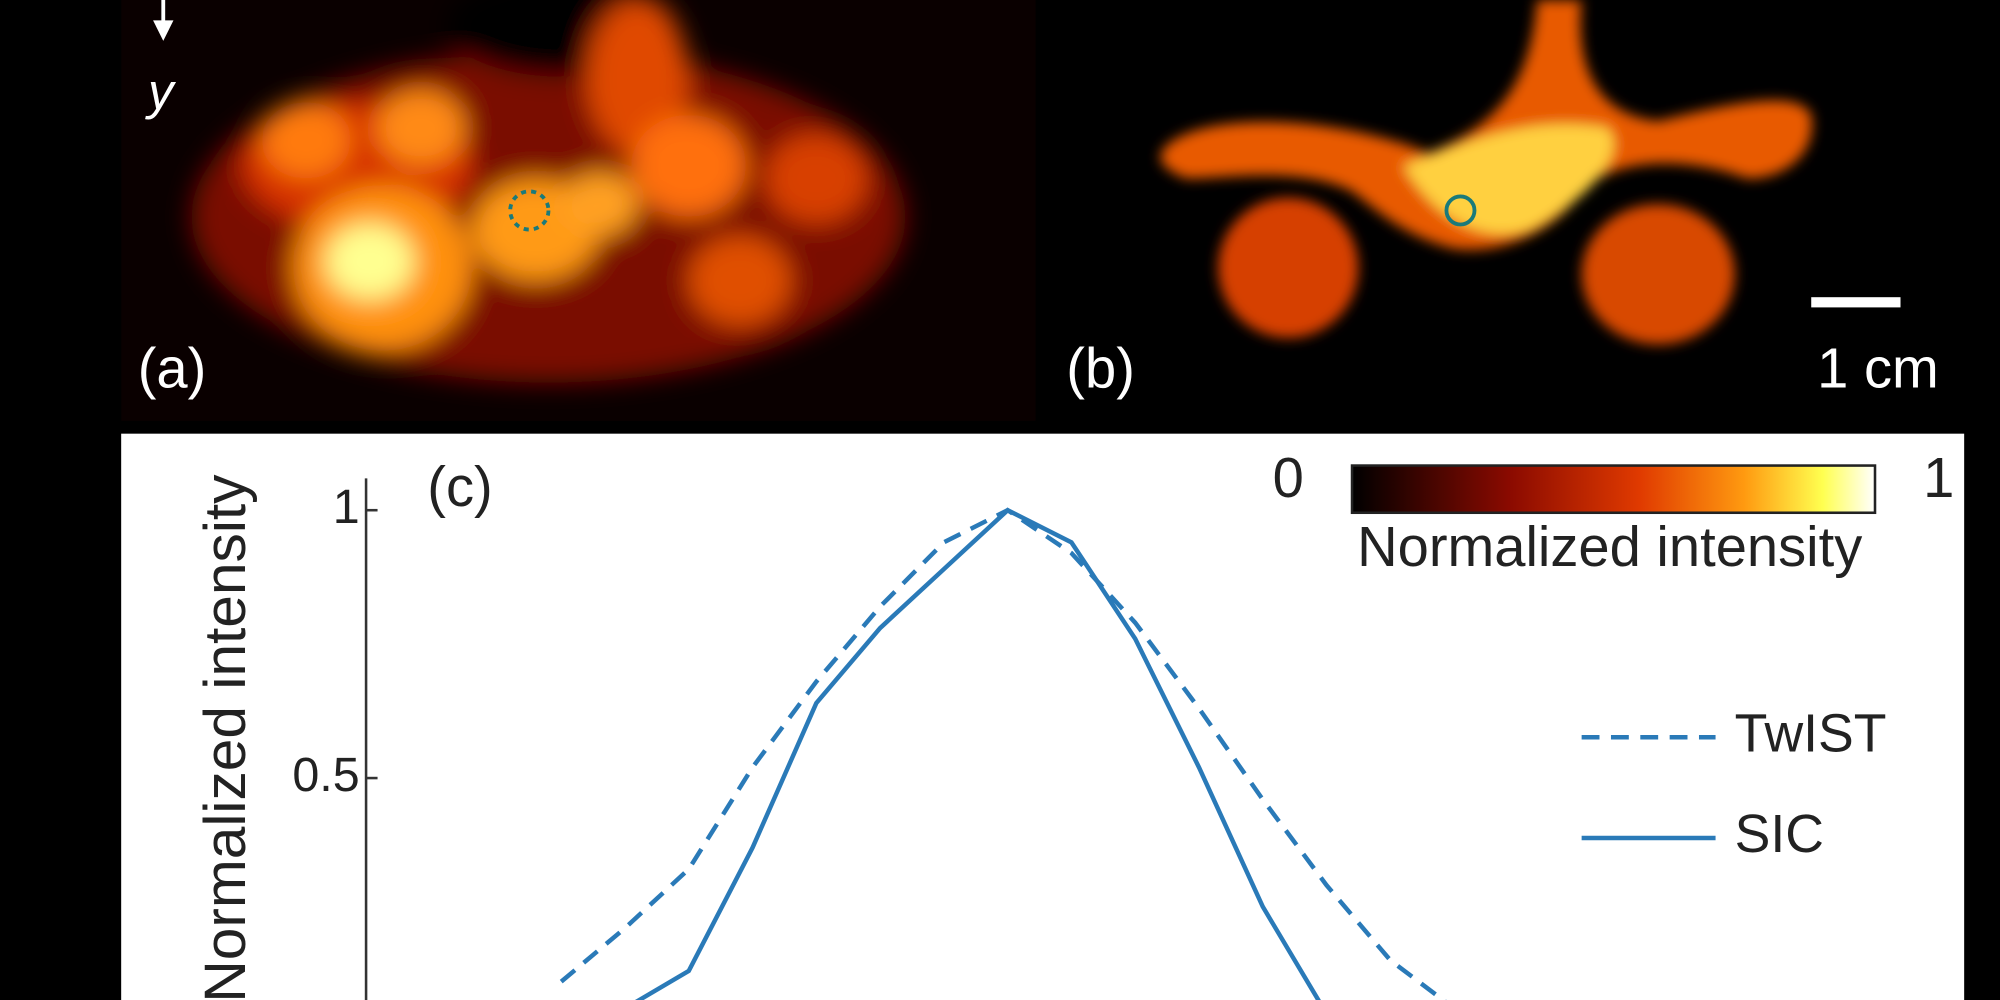 The width and height of the screenshot is (2000, 1000). I want to click on legend-label: SIC, so click(1779, 834).